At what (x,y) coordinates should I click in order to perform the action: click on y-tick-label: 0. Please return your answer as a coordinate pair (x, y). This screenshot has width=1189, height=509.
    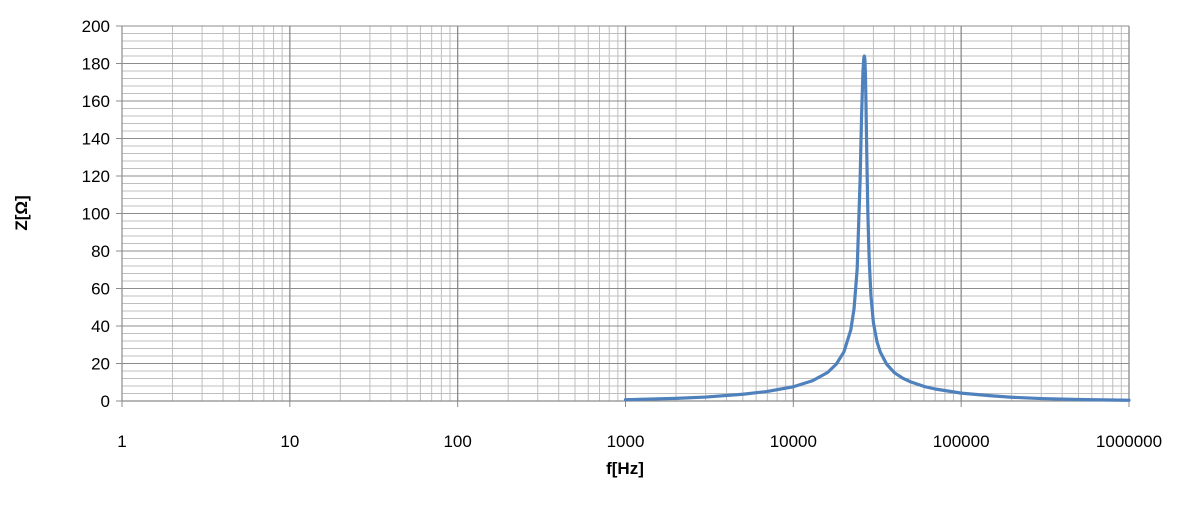
    Looking at the image, I should click on (105, 401).